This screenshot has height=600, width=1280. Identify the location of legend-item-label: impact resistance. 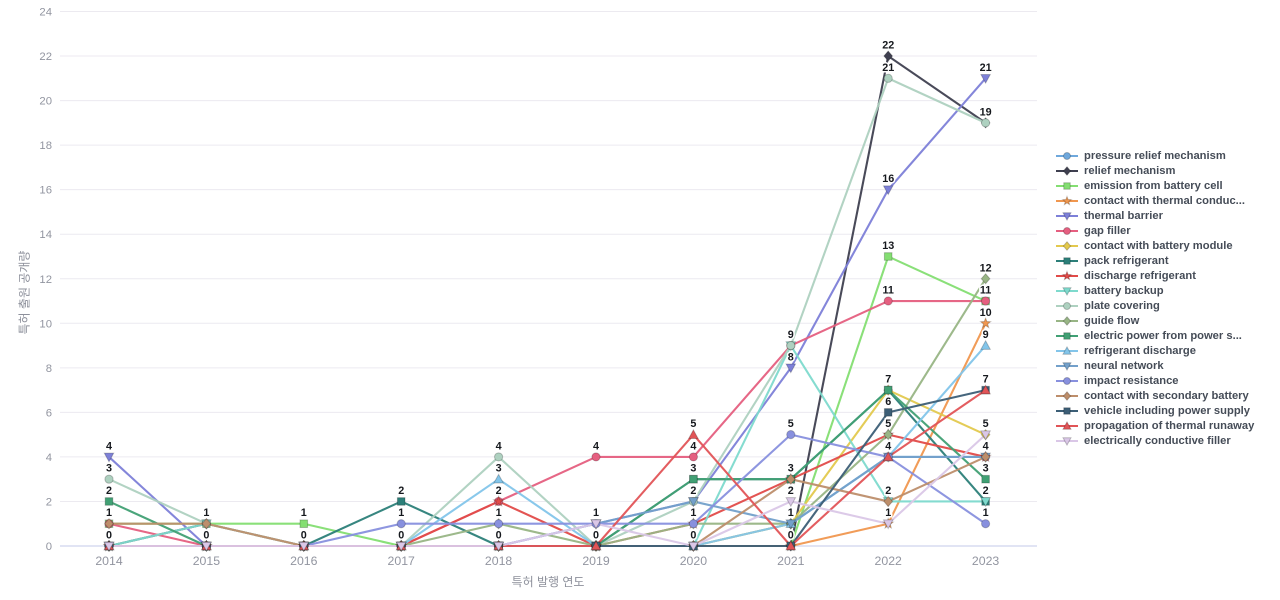
(1131, 380).